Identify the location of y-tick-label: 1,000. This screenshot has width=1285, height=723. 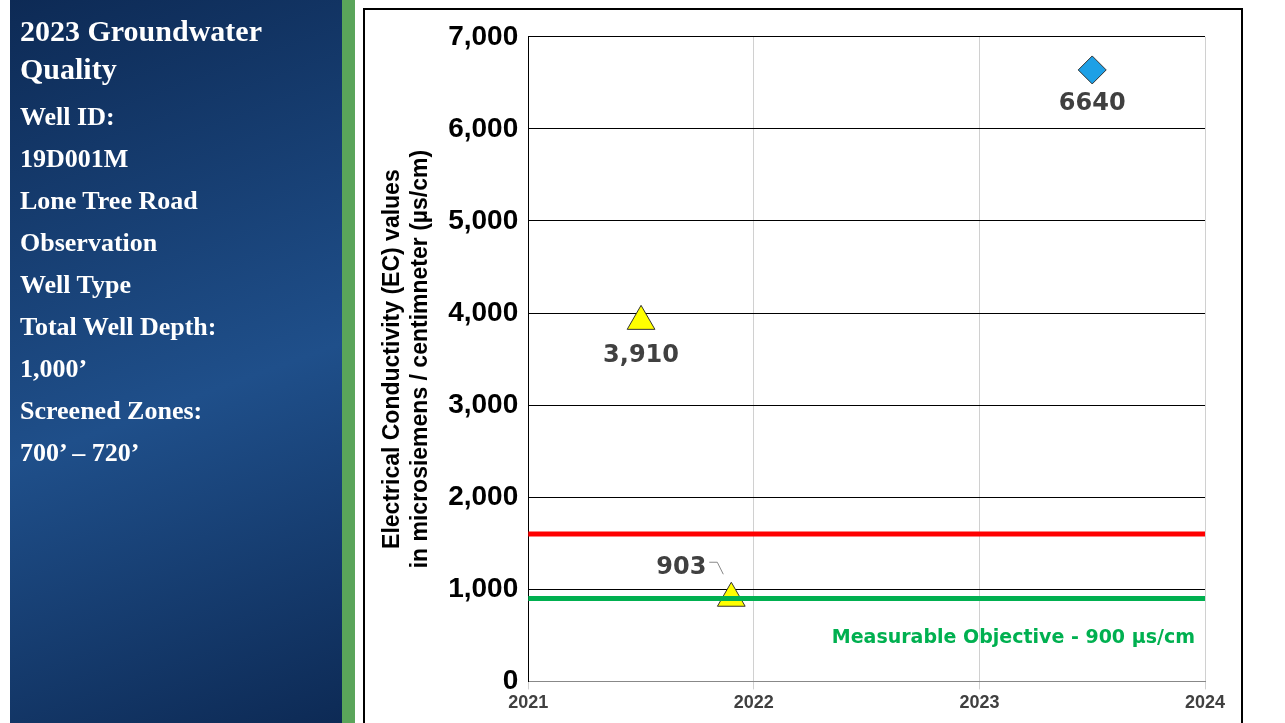
(483, 588).